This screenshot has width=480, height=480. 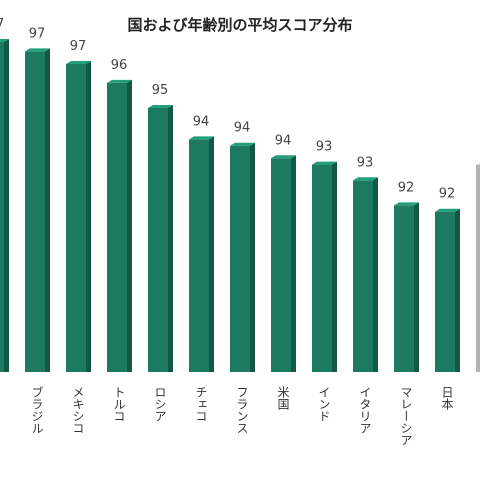 I want to click on x-tick-label: 日本, so click(x=447, y=398).